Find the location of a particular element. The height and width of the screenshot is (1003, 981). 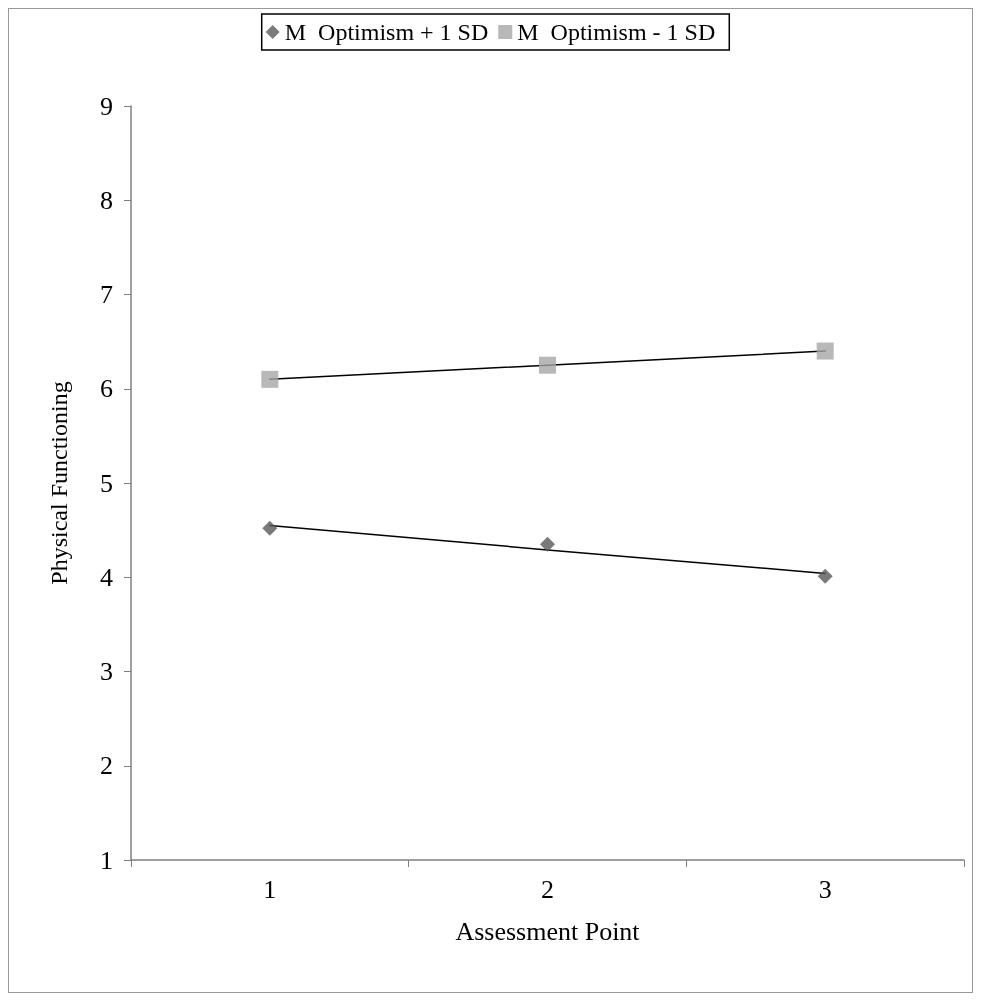

x-tick-label: 3 is located at coordinates (825, 889).